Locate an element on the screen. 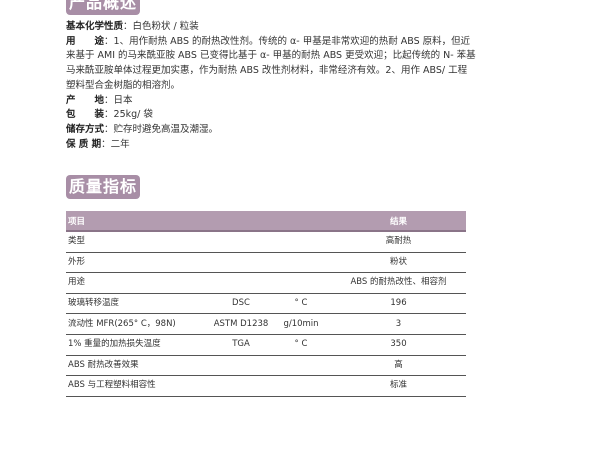 The height and width of the screenshot is (450, 604). result-cell: ABS 的耐热改性、相容剂 is located at coordinates (398, 283).